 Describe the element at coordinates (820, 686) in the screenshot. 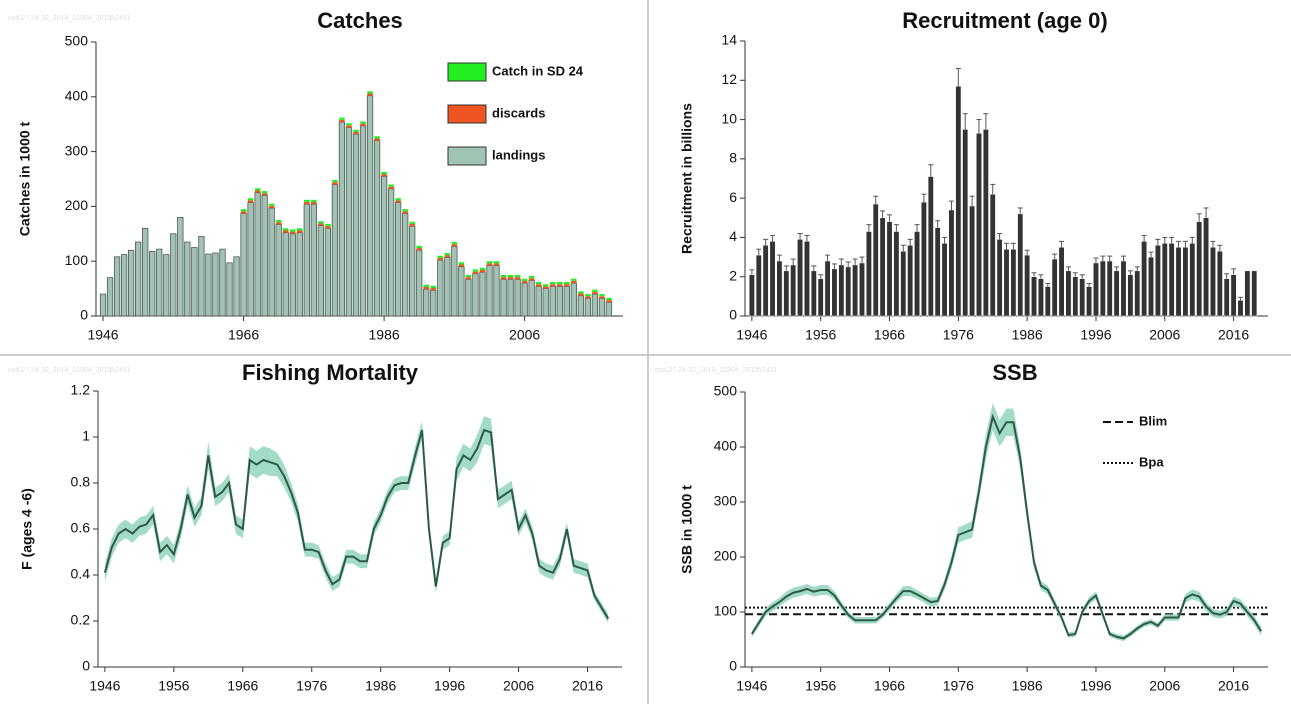

I see `x-tick-label: 1956` at that location.